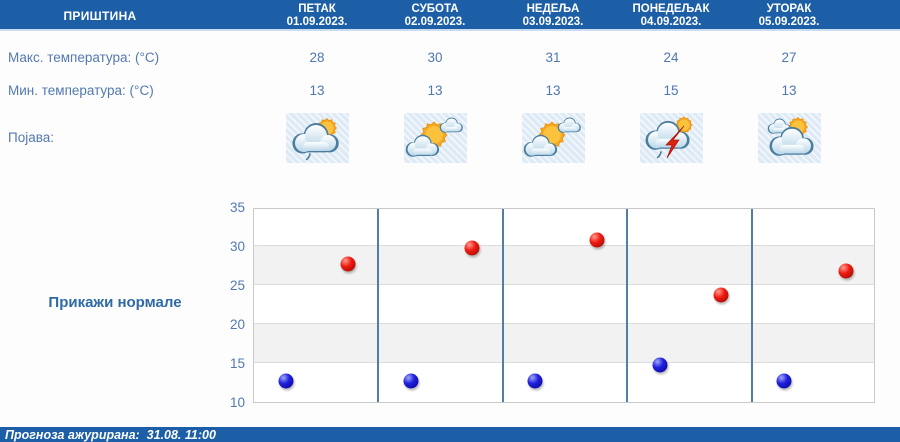 This screenshot has width=900, height=442. I want to click on y-tick-label: 15, so click(237, 363).